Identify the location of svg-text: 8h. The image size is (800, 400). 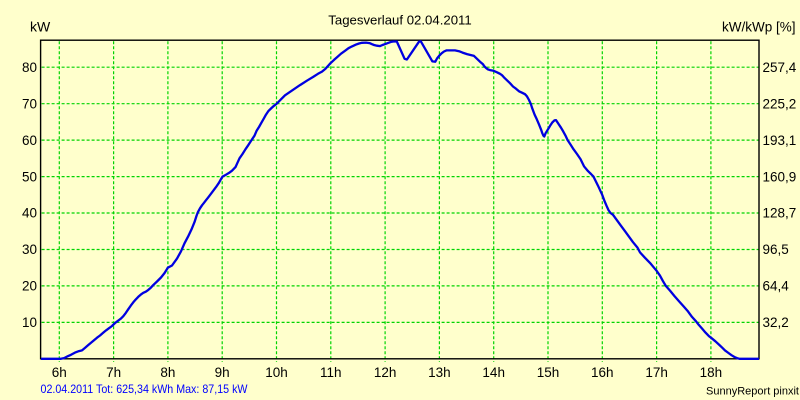
(167, 372).